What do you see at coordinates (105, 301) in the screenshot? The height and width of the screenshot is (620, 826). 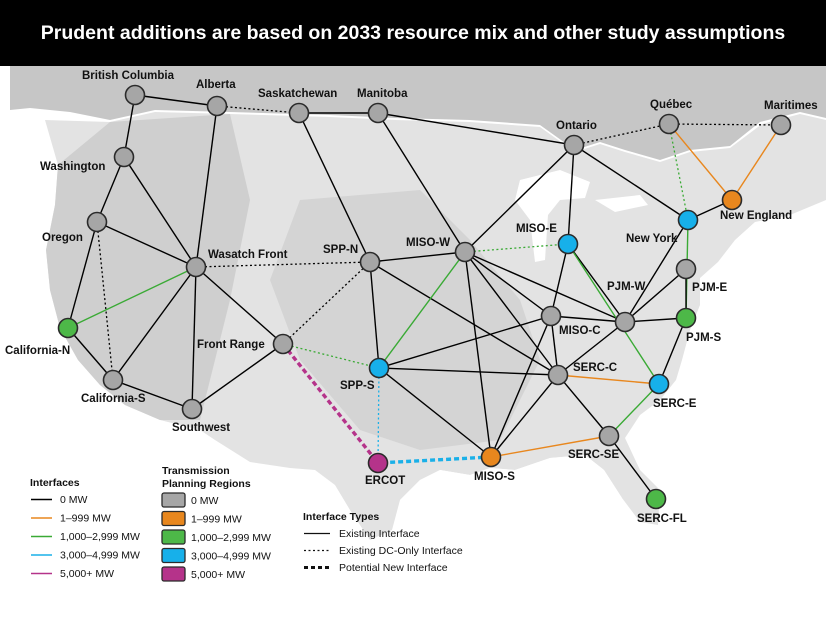 I see `interface-oregon-calis` at bounding box center [105, 301].